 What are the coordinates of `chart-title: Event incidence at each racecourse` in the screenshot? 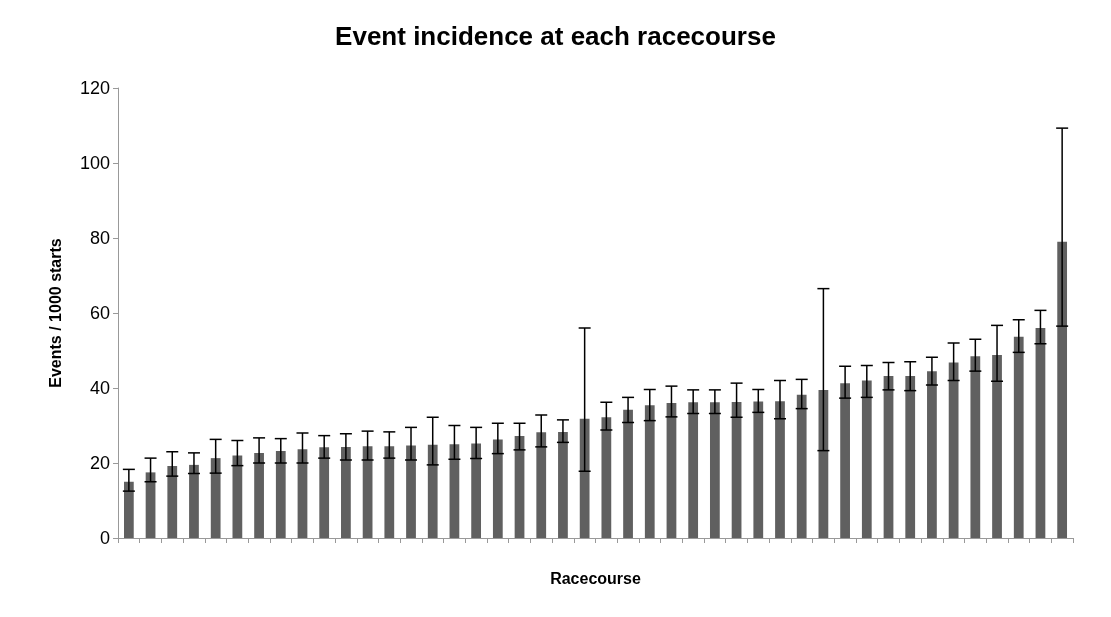 It's located at (555, 36).